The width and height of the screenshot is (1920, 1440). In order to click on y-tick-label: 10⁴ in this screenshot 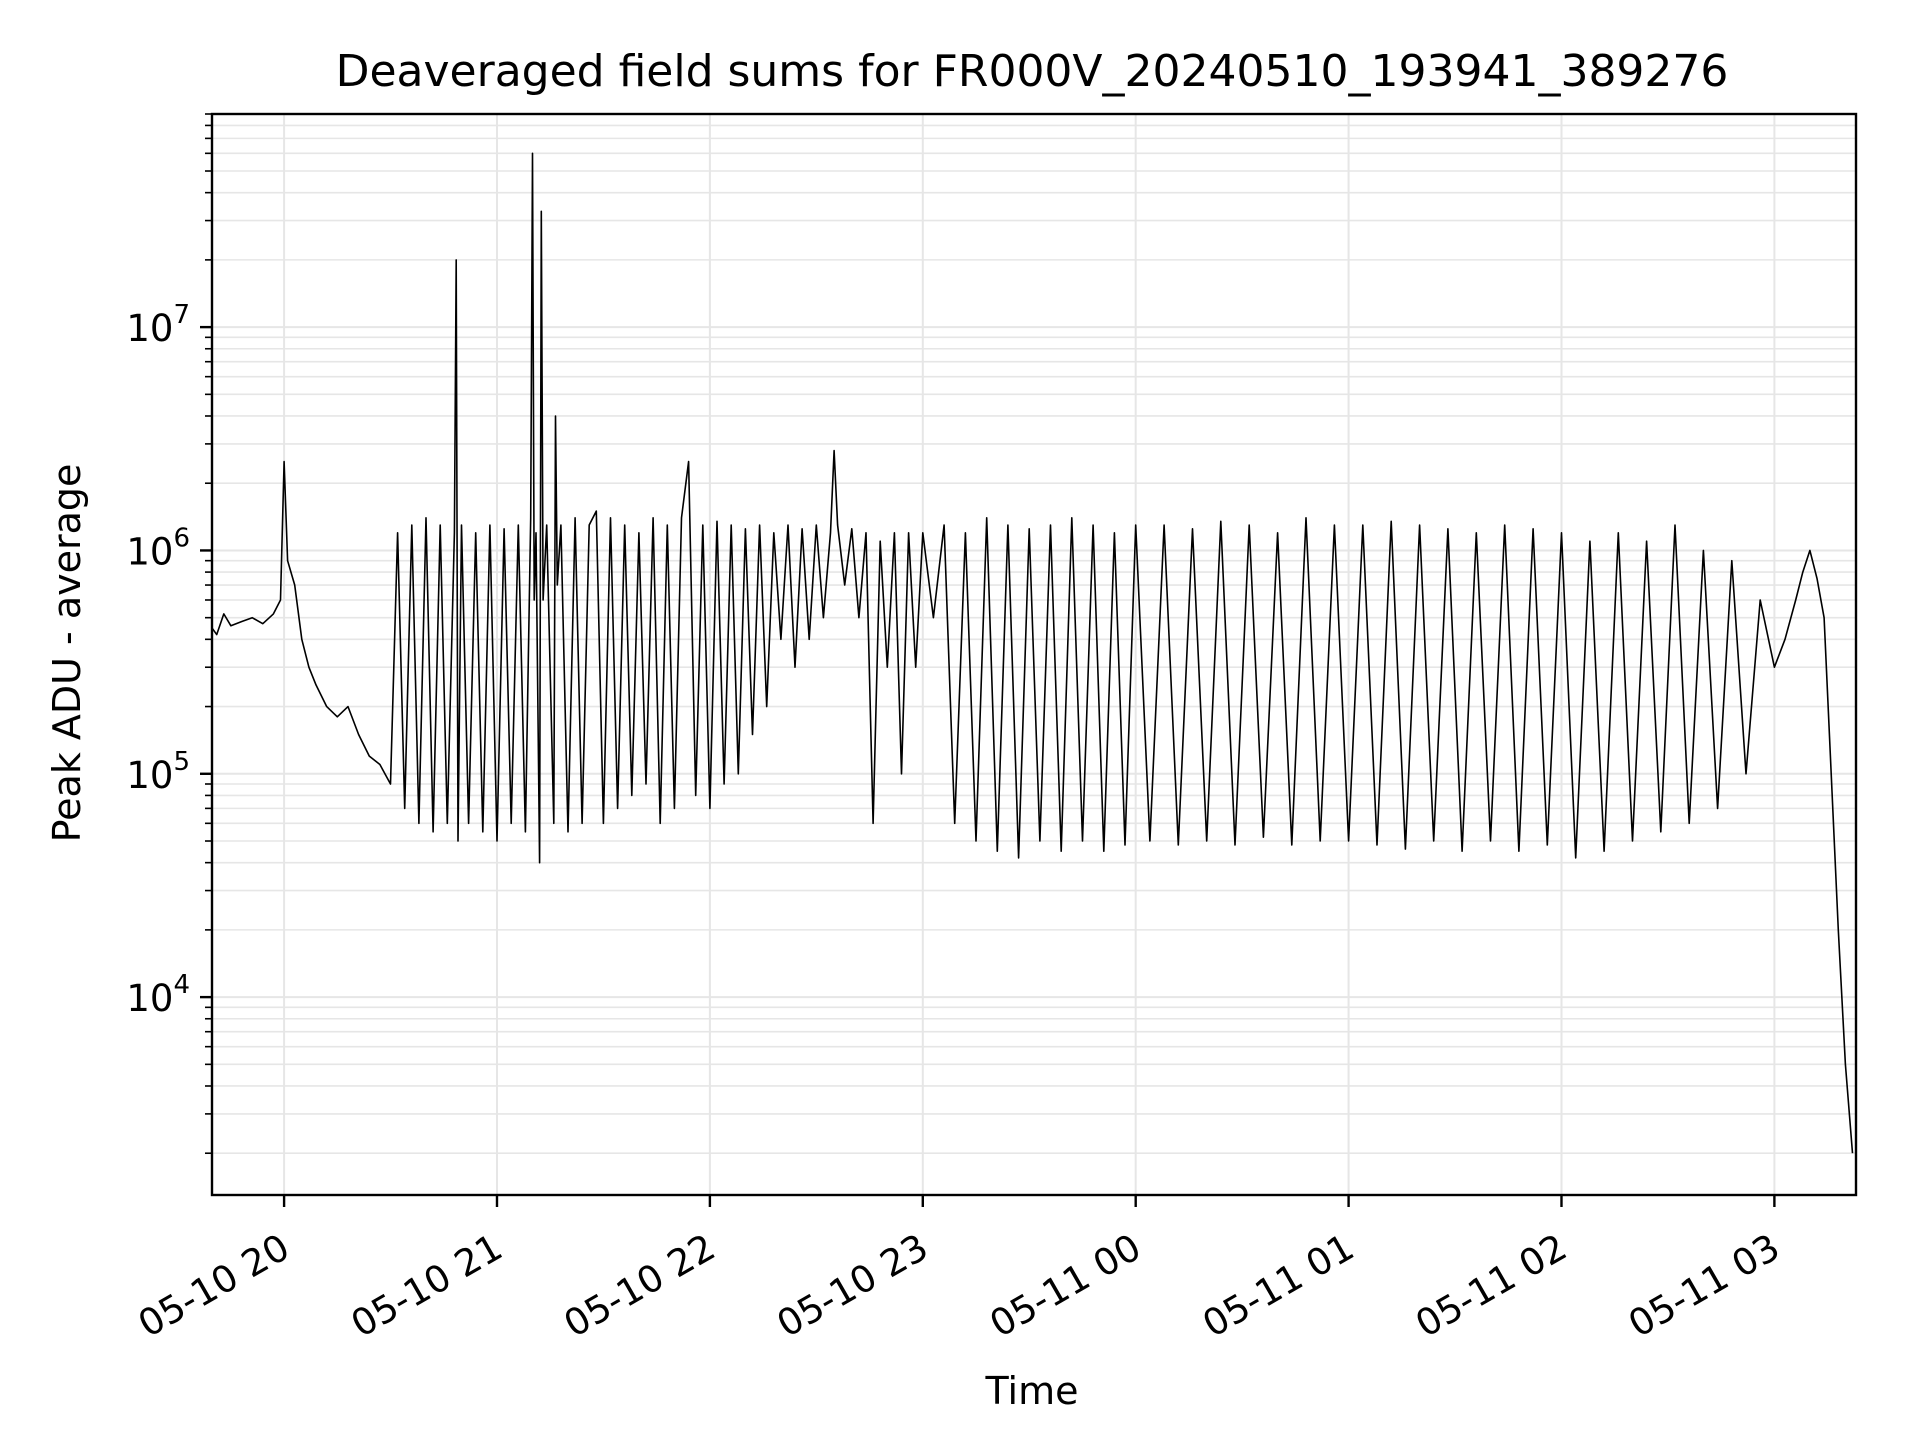, I will do `click(158, 995)`.